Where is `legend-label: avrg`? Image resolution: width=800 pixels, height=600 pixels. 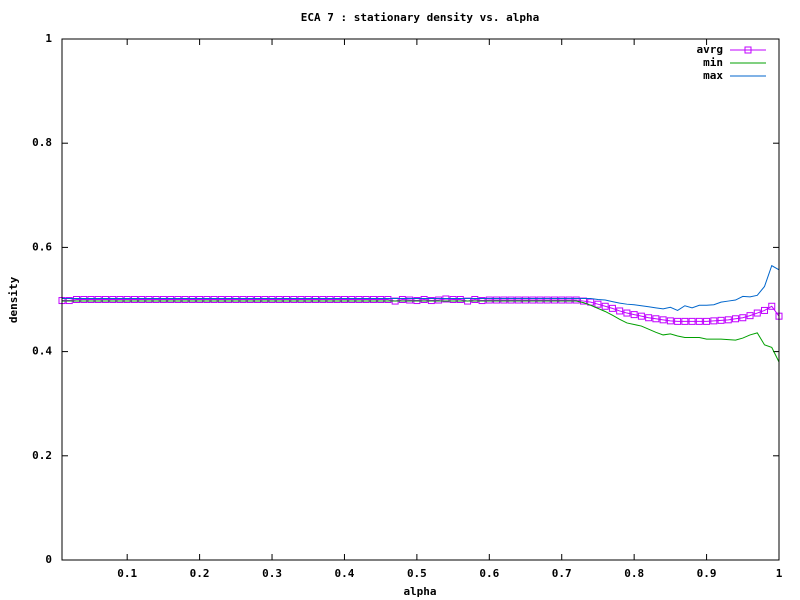
legend-label: avrg is located at coordinates (710, 49).